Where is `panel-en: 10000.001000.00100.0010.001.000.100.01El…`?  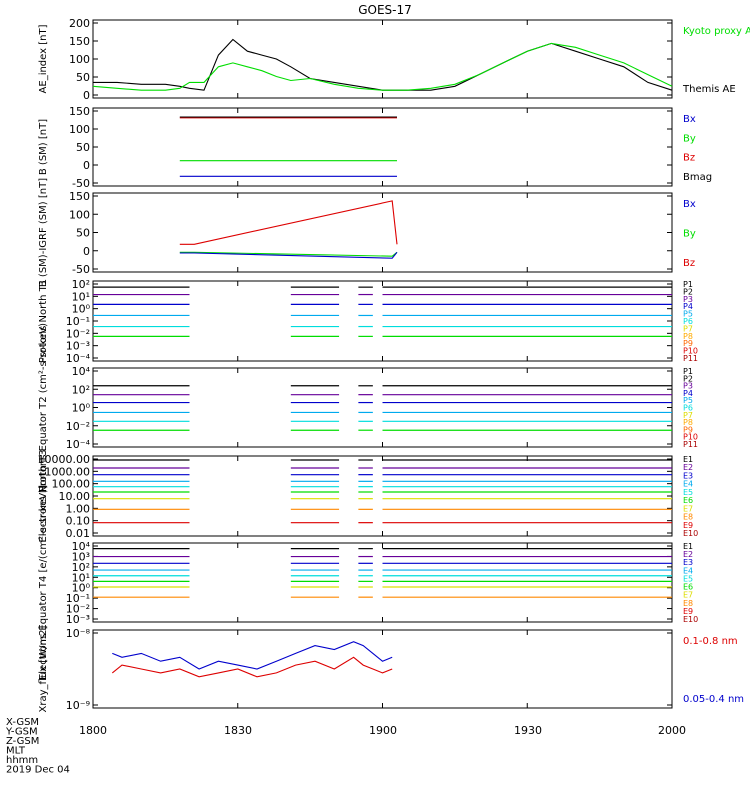
panel-en: 10000.001000.00100.0010.001.000.100.01El… is located at coordinates (368, 495).